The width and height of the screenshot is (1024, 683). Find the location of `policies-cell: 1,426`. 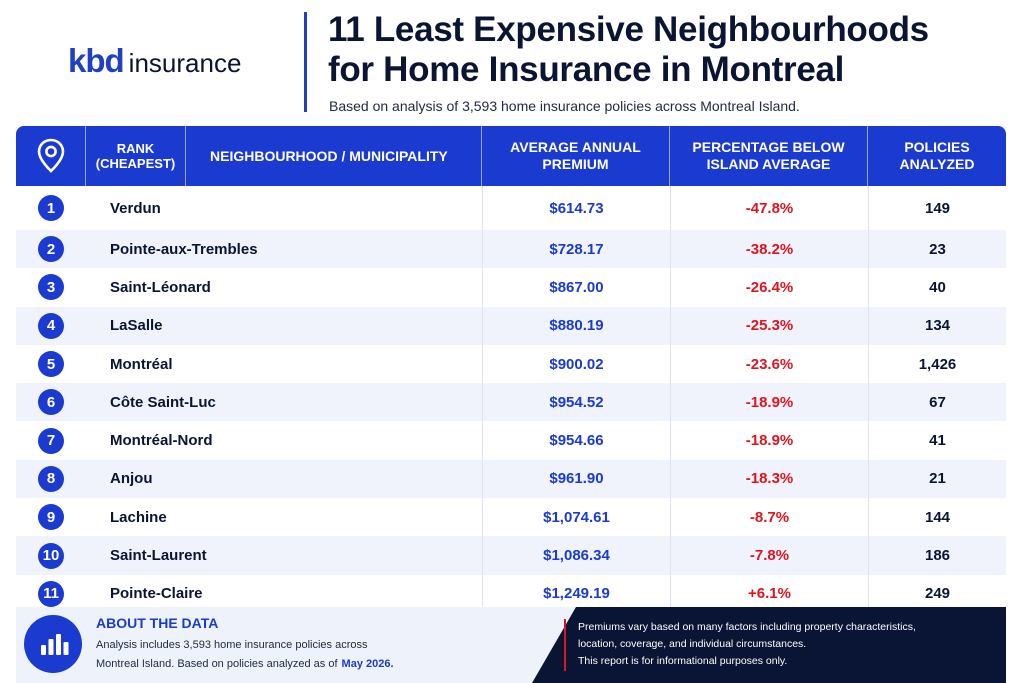

policies-cell: 1,426 is located at coordinates (937, 364).